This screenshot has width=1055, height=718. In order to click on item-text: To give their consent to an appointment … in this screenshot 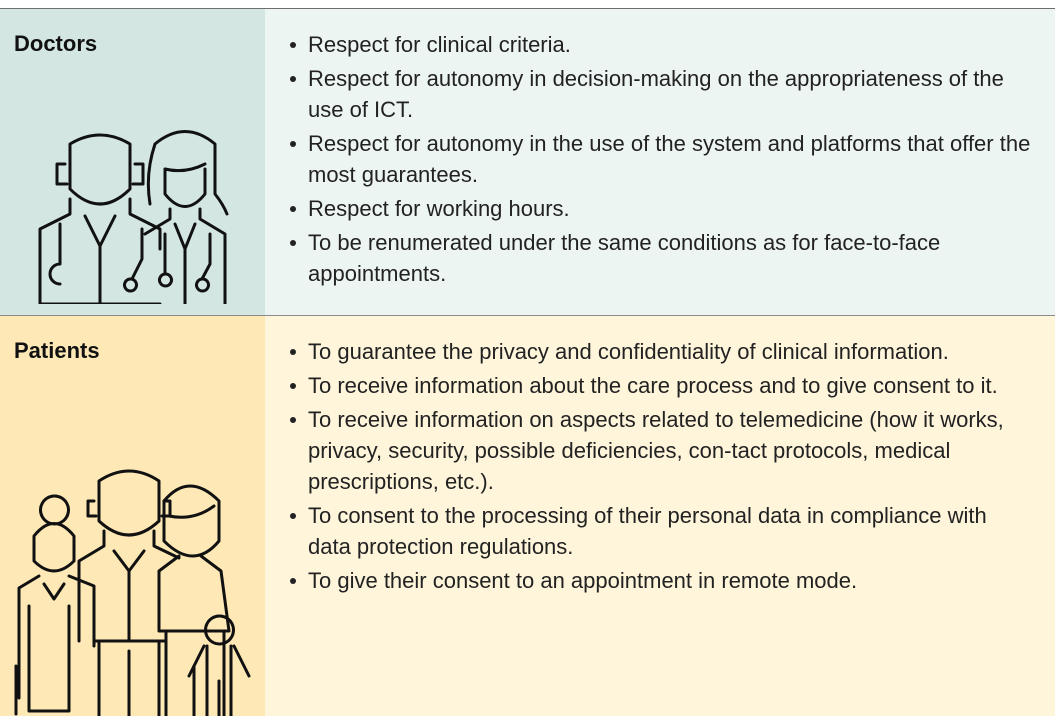, I will do `click(583, 580)`.